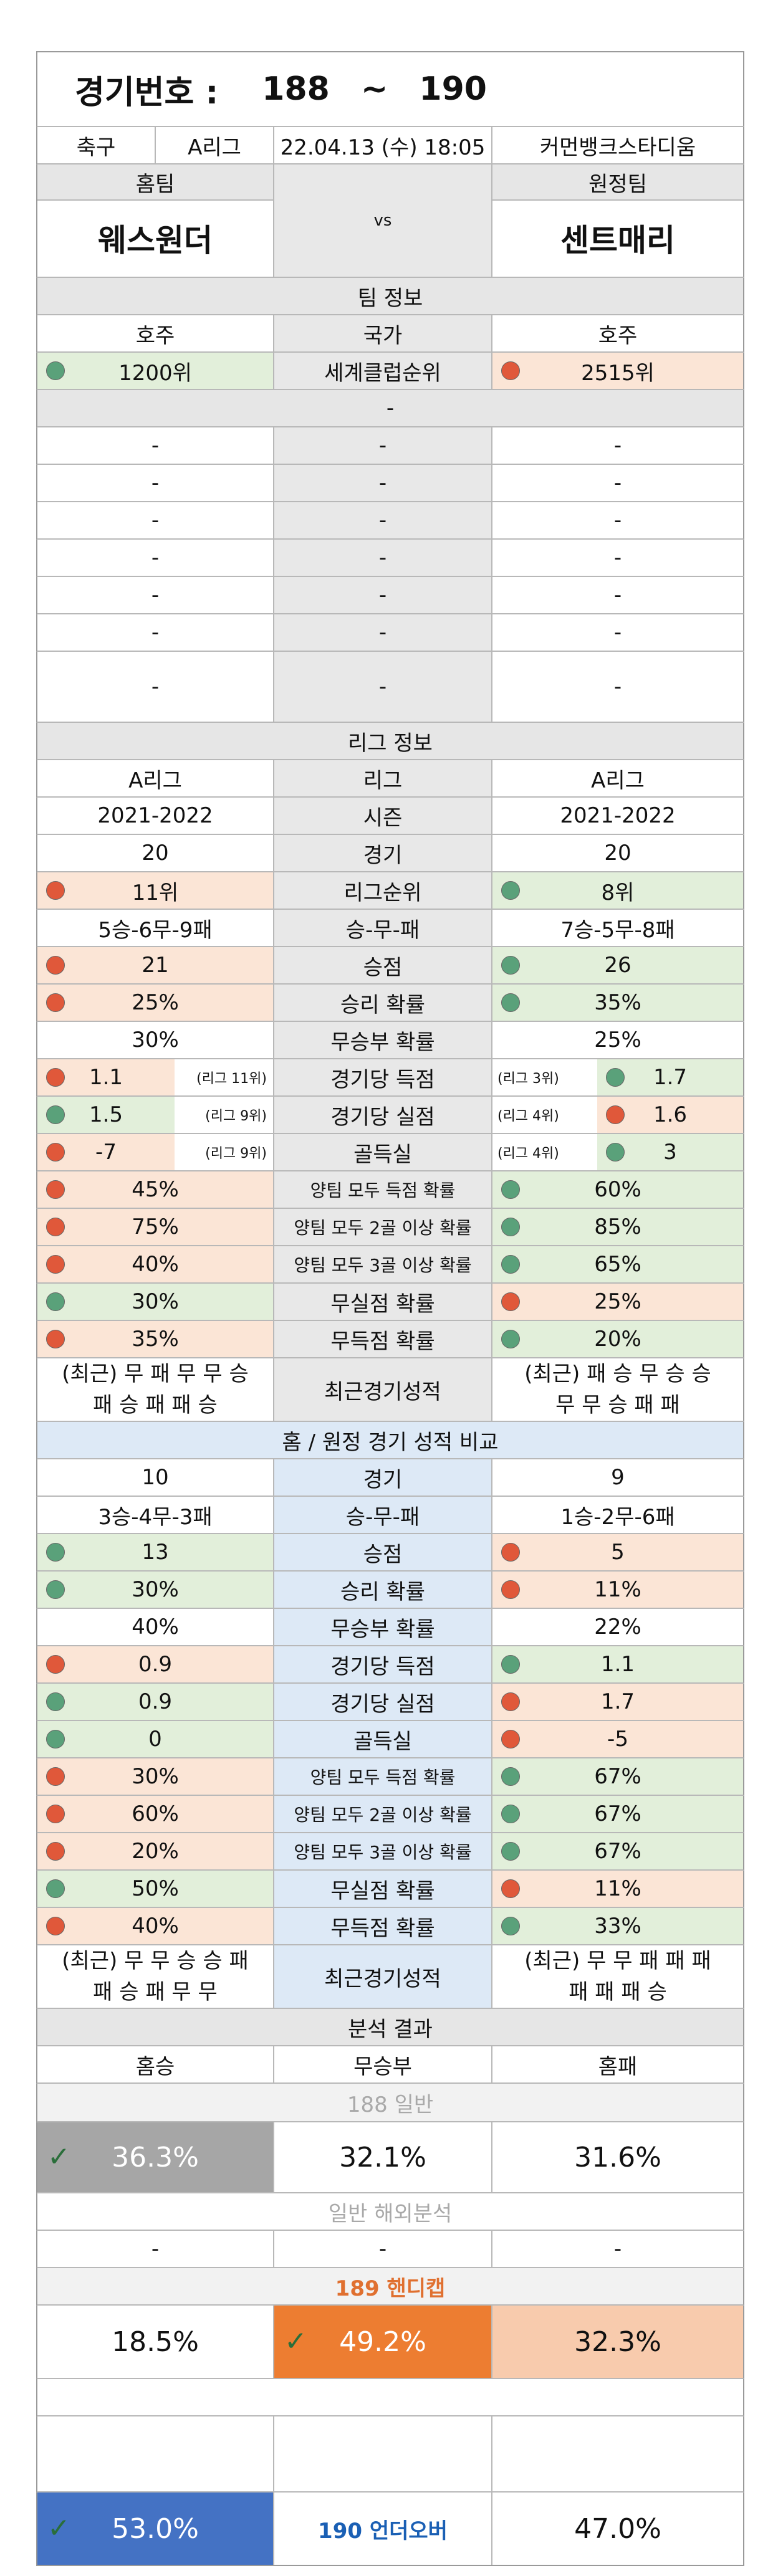 This screenshot has height=2576, width=773. I want to click on away-stat: 25%, so click(617, 1302).